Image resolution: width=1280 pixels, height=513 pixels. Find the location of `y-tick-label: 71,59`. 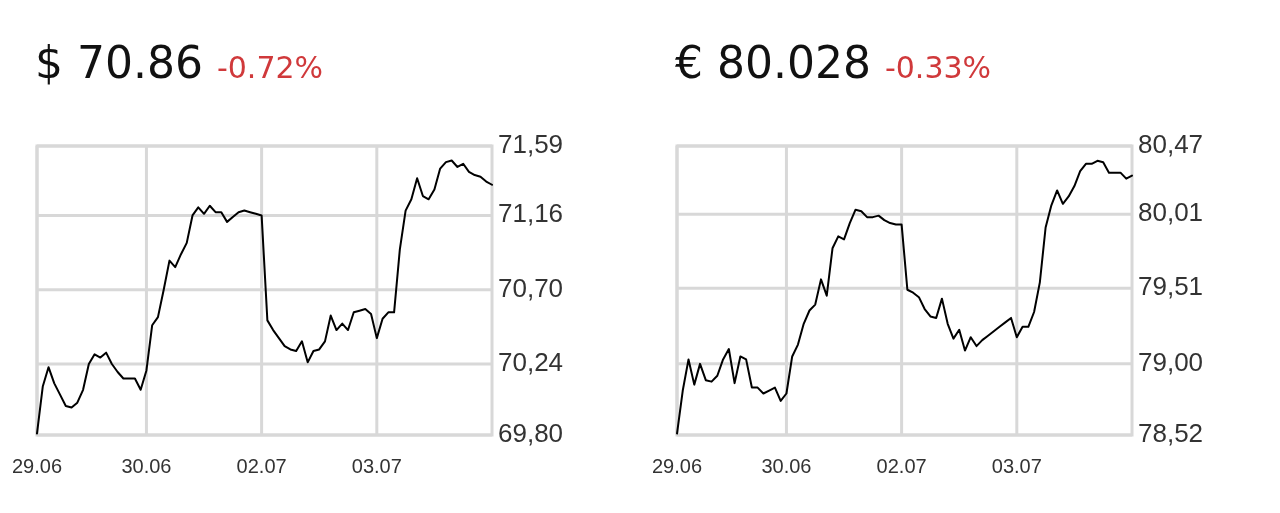

y-tick-label: 71,59 is located at coordinates (531, 143).